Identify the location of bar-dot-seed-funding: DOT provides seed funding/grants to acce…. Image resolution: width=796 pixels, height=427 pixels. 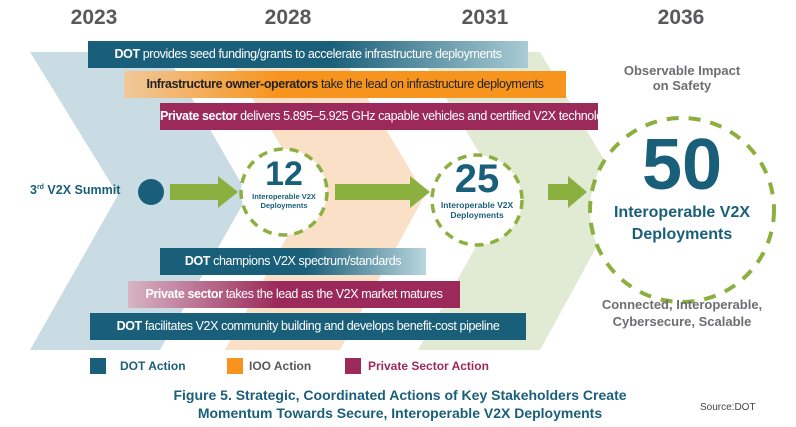
(308, 54).